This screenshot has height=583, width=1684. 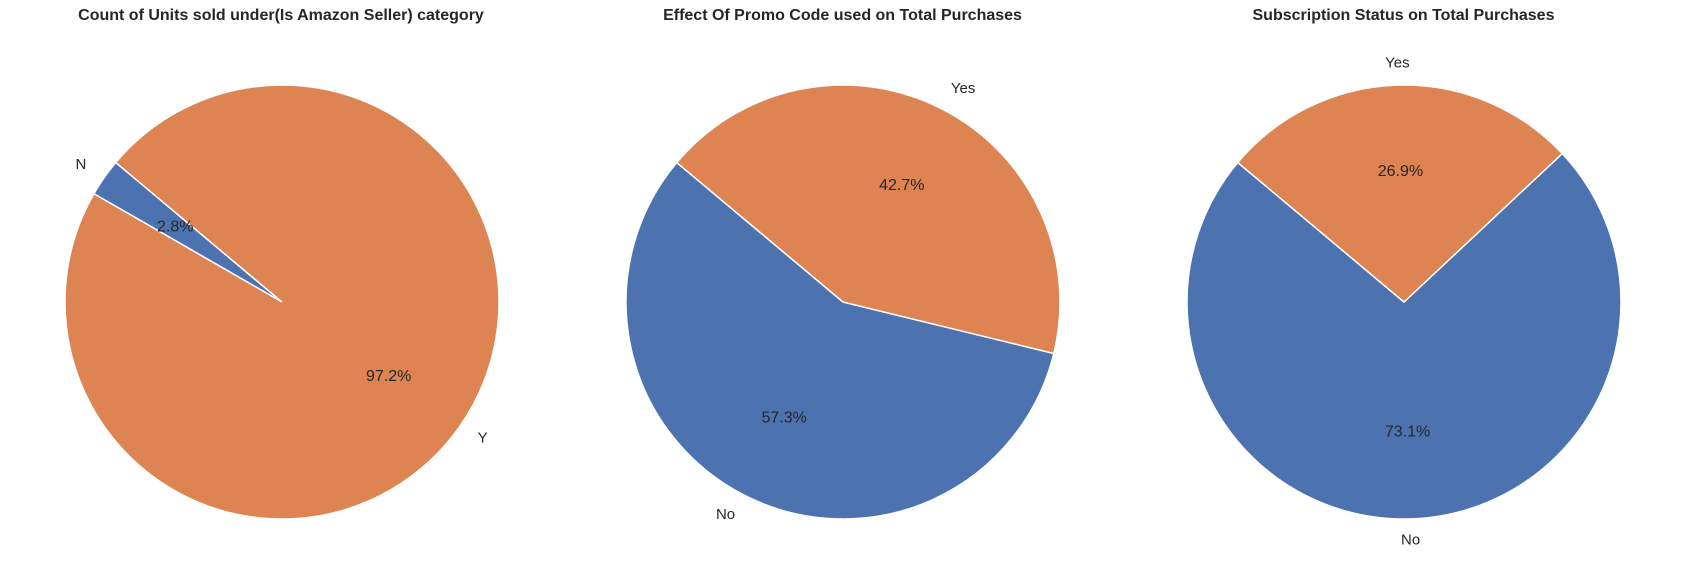 I want to click on slice-category-label: N, so click(x=81, y=164).